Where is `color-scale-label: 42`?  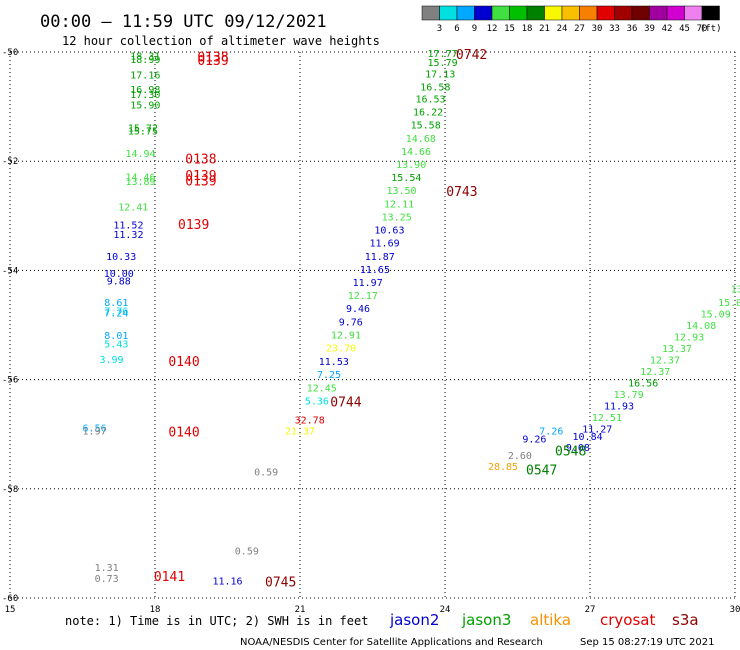 color-scale-label: 42 is located at coordinates (667, 29).